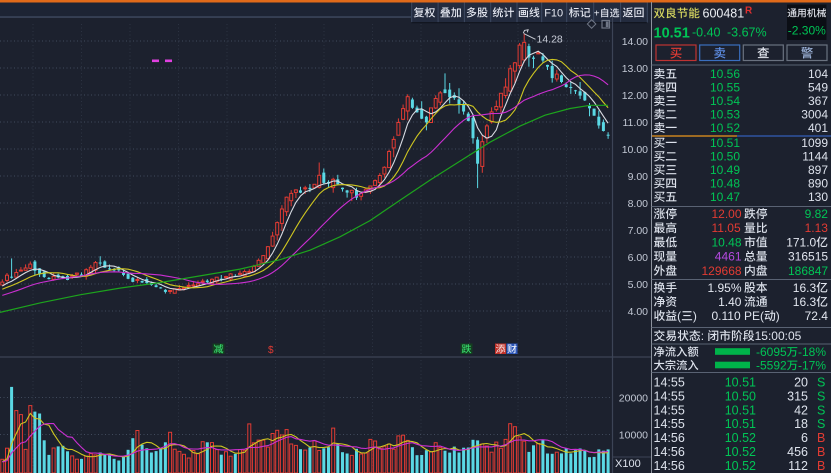  I want to click on svg-text: 1144, so click(815, 157).